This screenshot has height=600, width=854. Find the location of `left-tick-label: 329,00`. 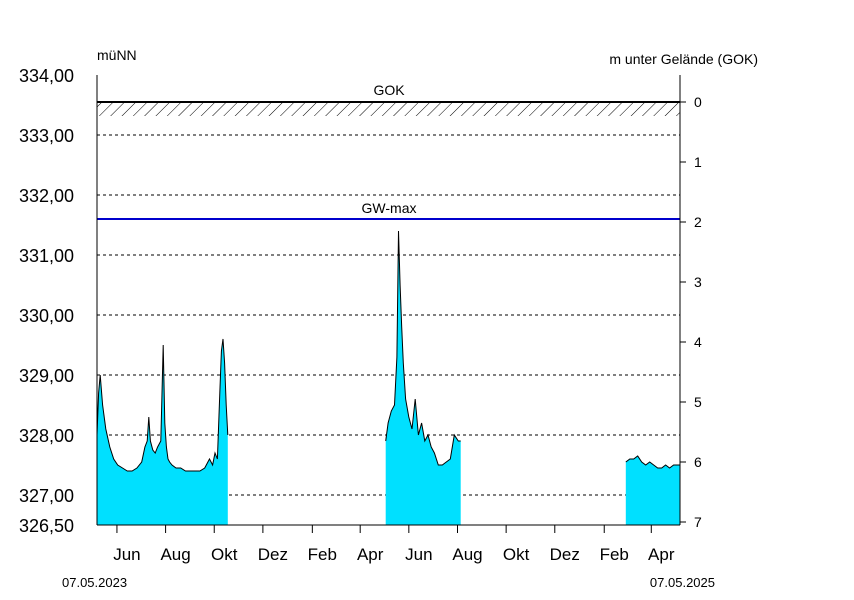

left-tick-label: 329,00 is located at coordinates (46, 376).